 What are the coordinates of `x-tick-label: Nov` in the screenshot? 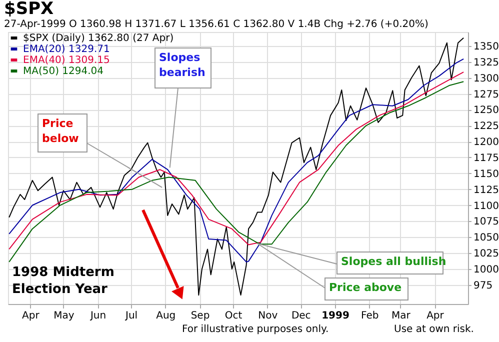 It's located at (268, 316).